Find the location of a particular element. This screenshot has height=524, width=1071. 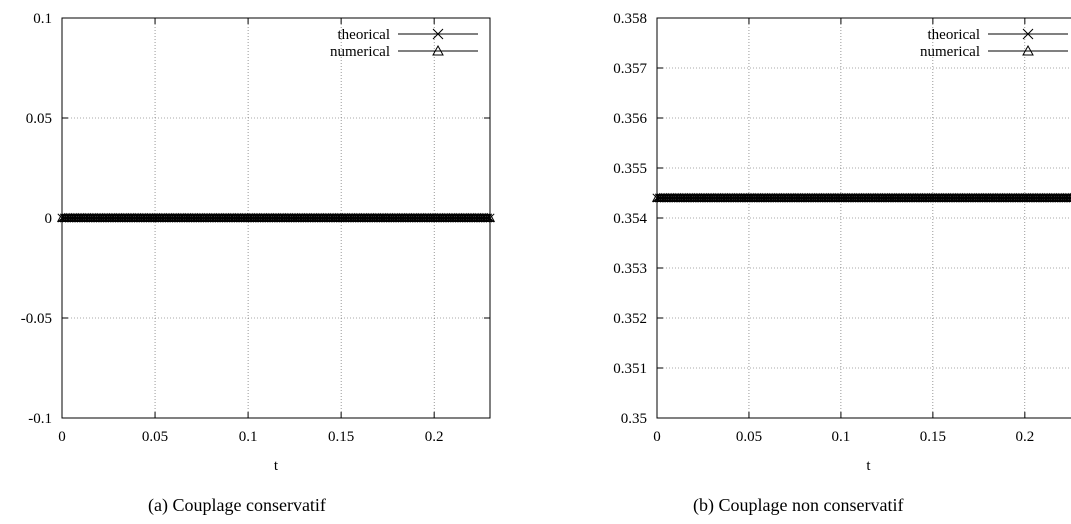

y-tick-label: 0 is located at coordinates (49, 219).